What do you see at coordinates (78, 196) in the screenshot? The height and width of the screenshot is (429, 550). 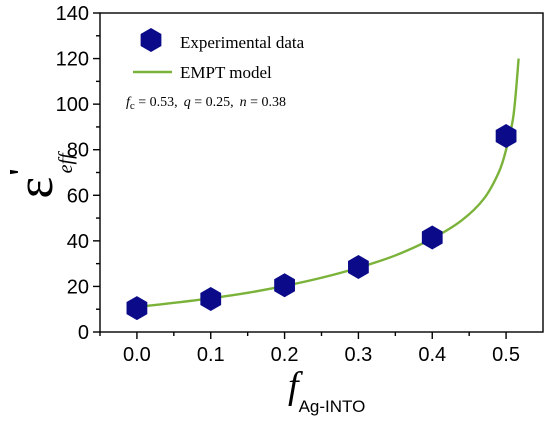 I see `y-tick-label: 60` at bounding box center [78, 196].